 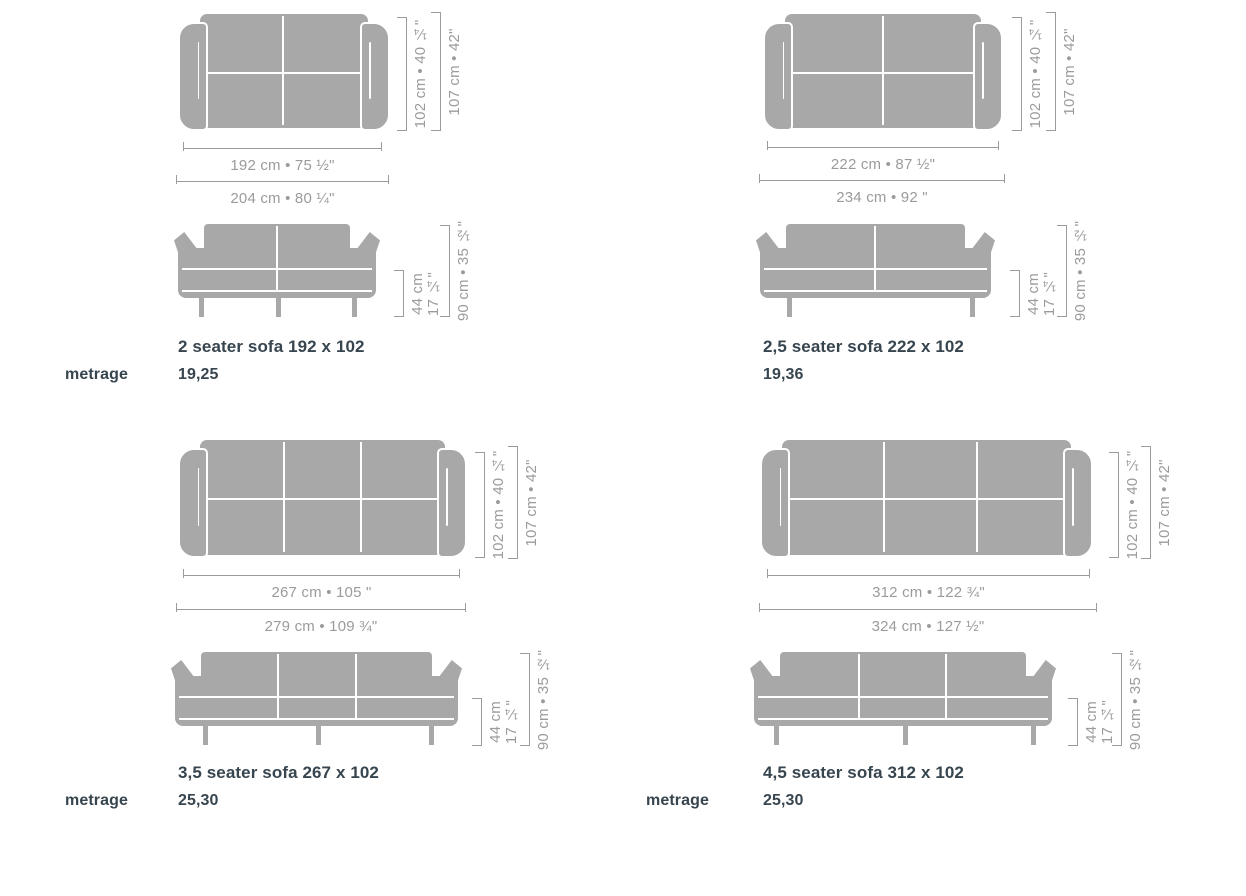 I want to click on dim-inner-width-label: 222 cm • 87 ½", so click(x=883, y=164).